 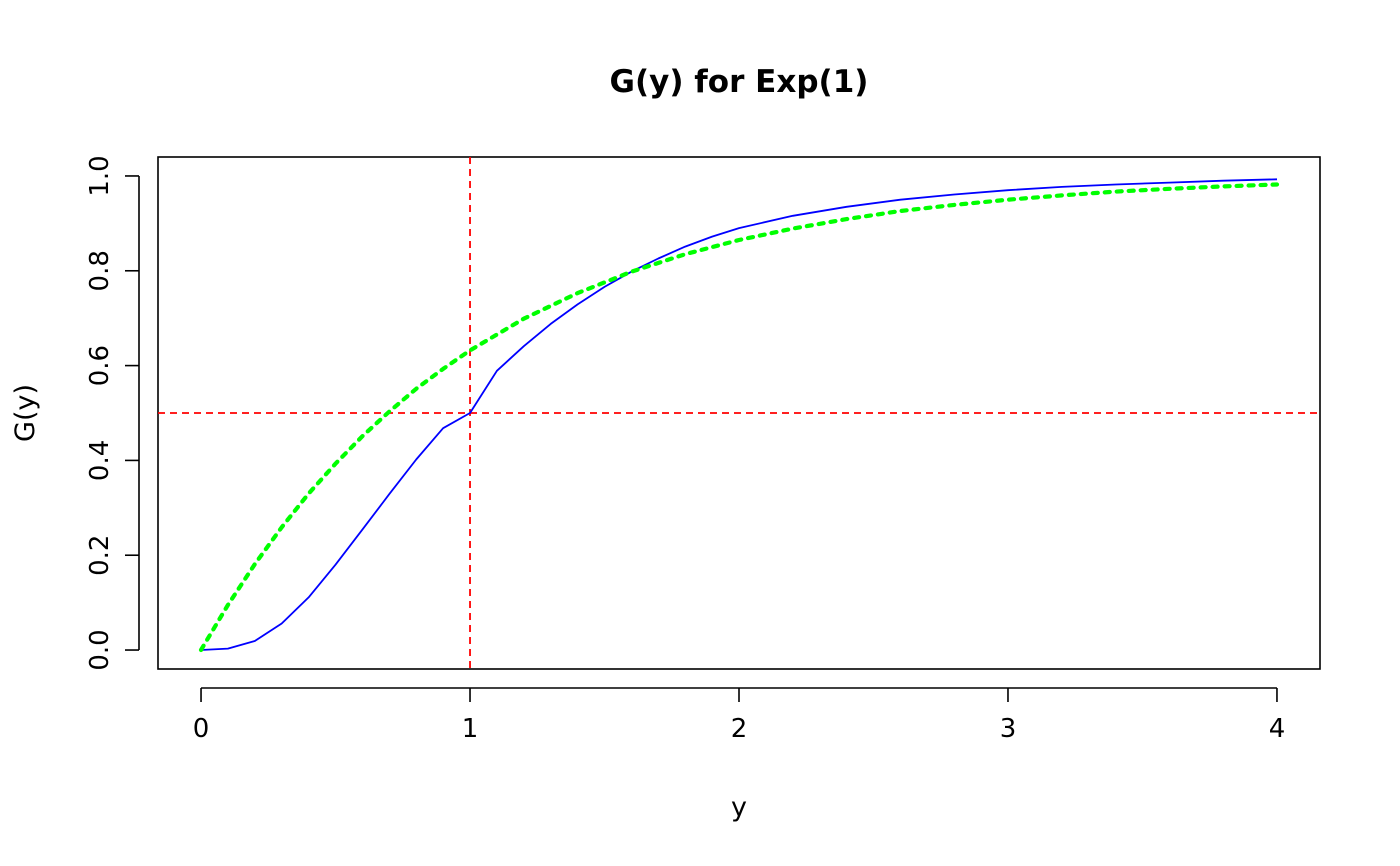 What do you see at coordinates (100, 175) in the screenshot?
I see `y-tick-label: 1.0` at bounding box center [100, 175].